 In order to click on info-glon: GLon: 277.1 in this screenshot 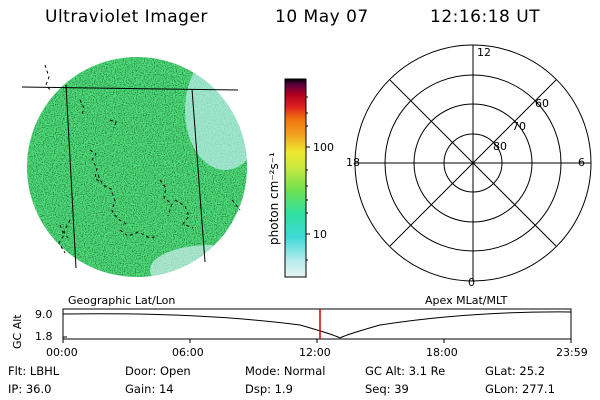, I will do `click(520, 389)`.